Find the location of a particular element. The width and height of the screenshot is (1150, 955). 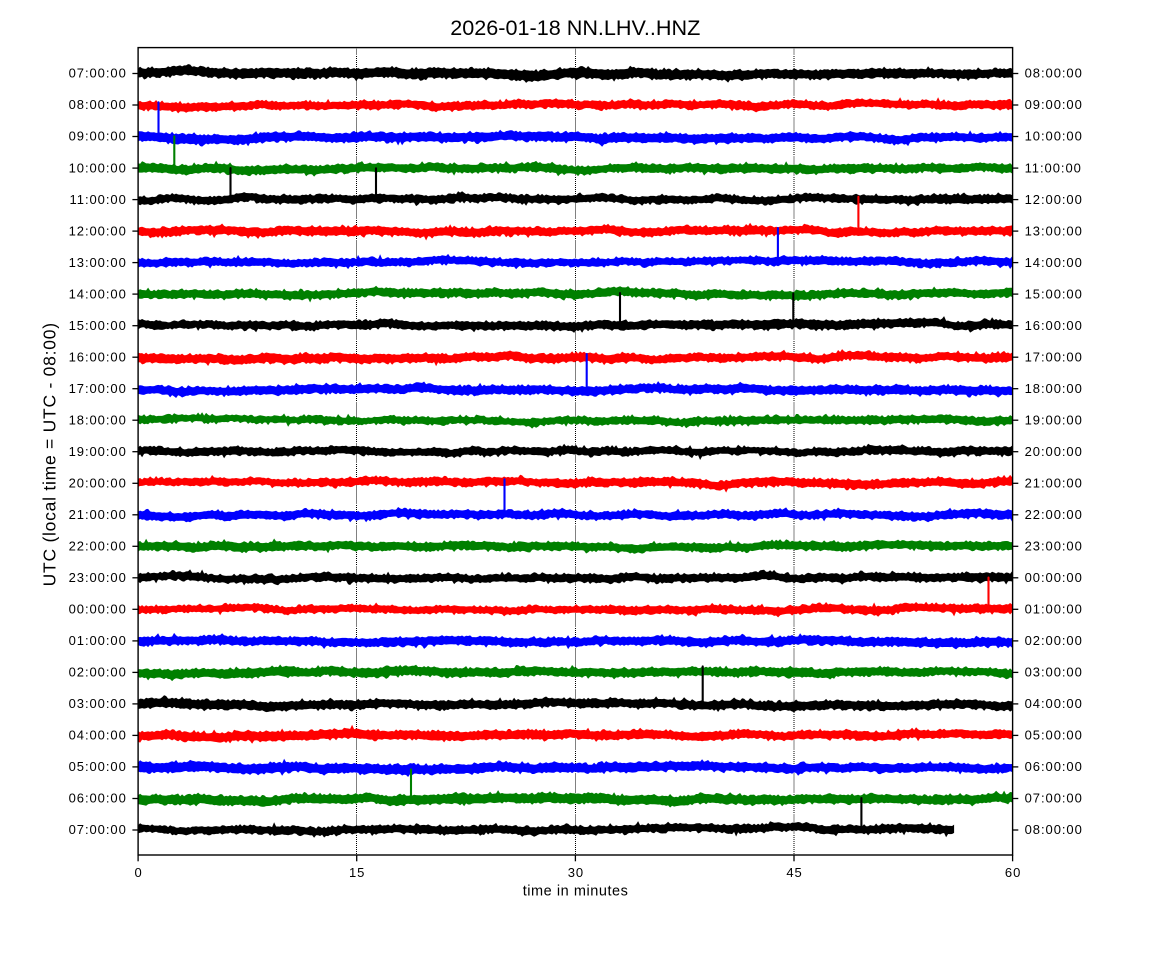

svg-text: 45 is located at coordinates (794, 872).